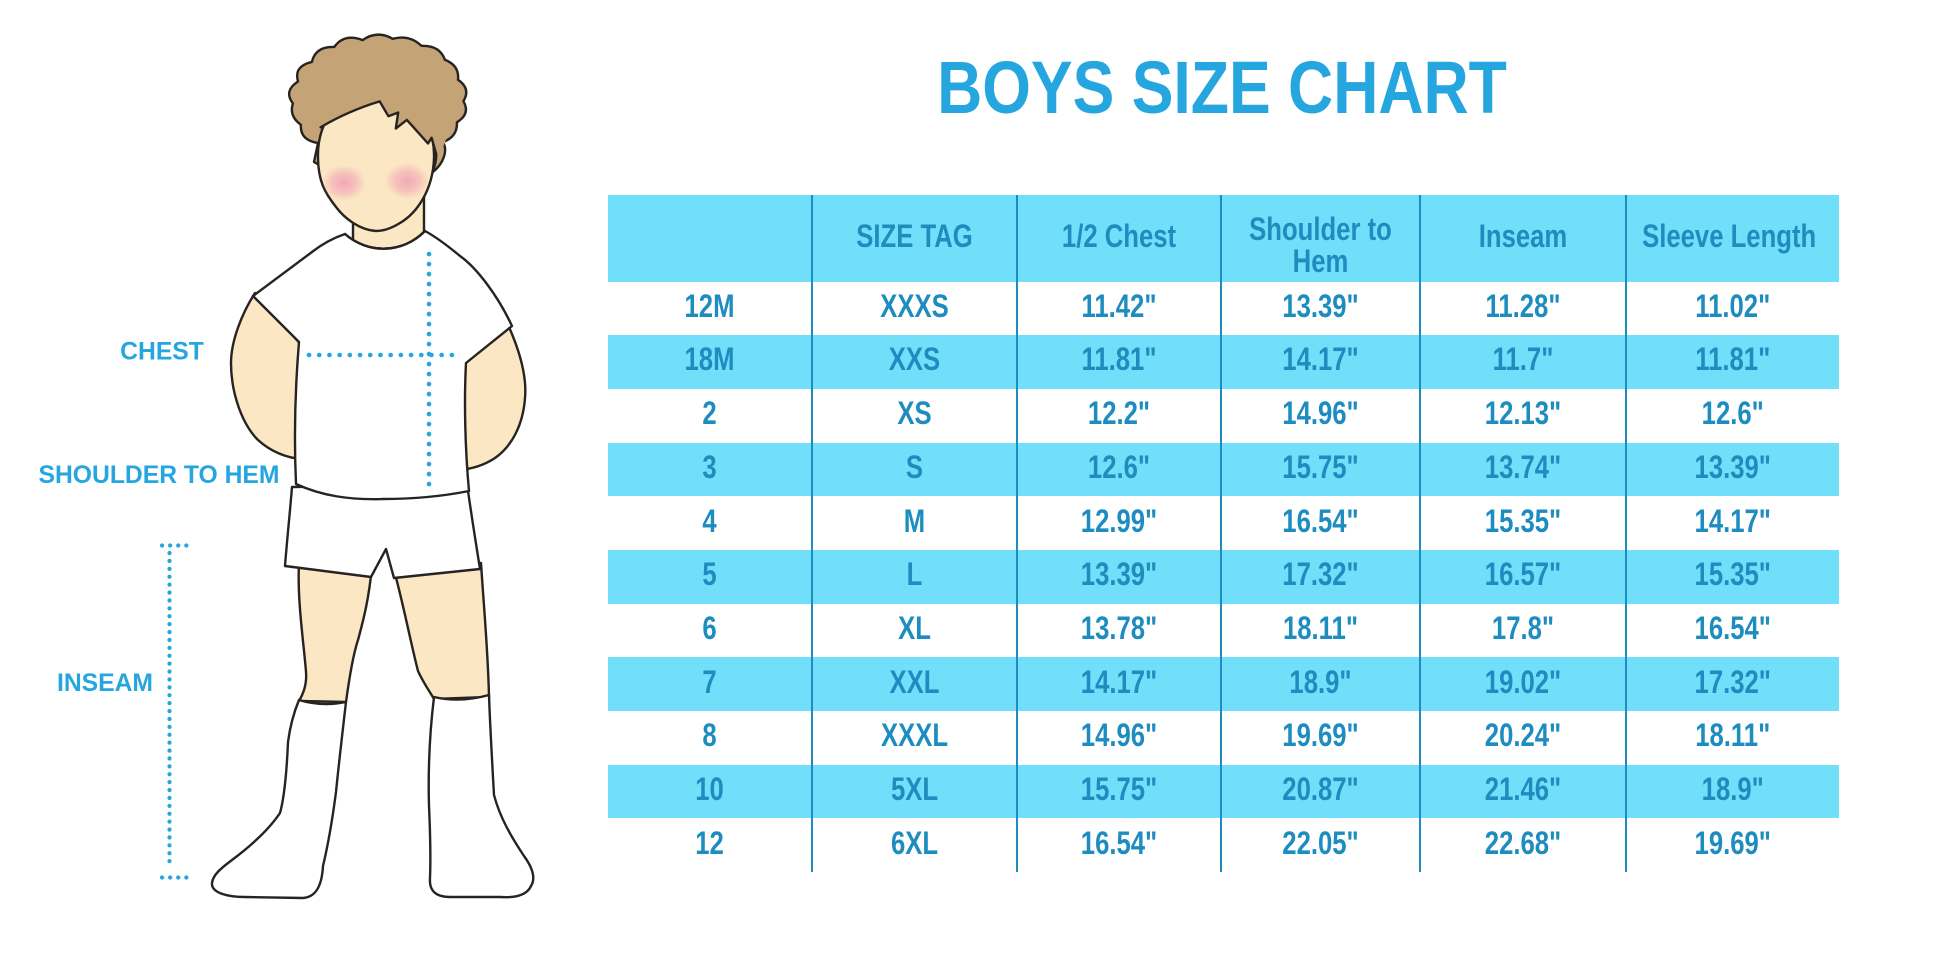  Describe the element at coordinates (105, 683) in the screenshot. I see `svg-text: INSEAM` at that location.